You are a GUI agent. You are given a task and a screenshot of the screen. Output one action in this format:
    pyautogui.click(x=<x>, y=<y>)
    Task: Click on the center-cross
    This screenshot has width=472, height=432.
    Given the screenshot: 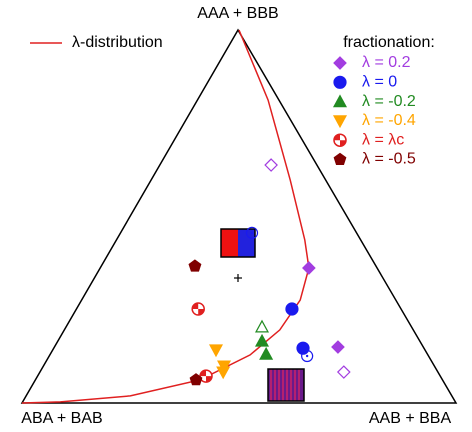 What is the action you would take?
    pyautogui.click(x=238, y=278)
    